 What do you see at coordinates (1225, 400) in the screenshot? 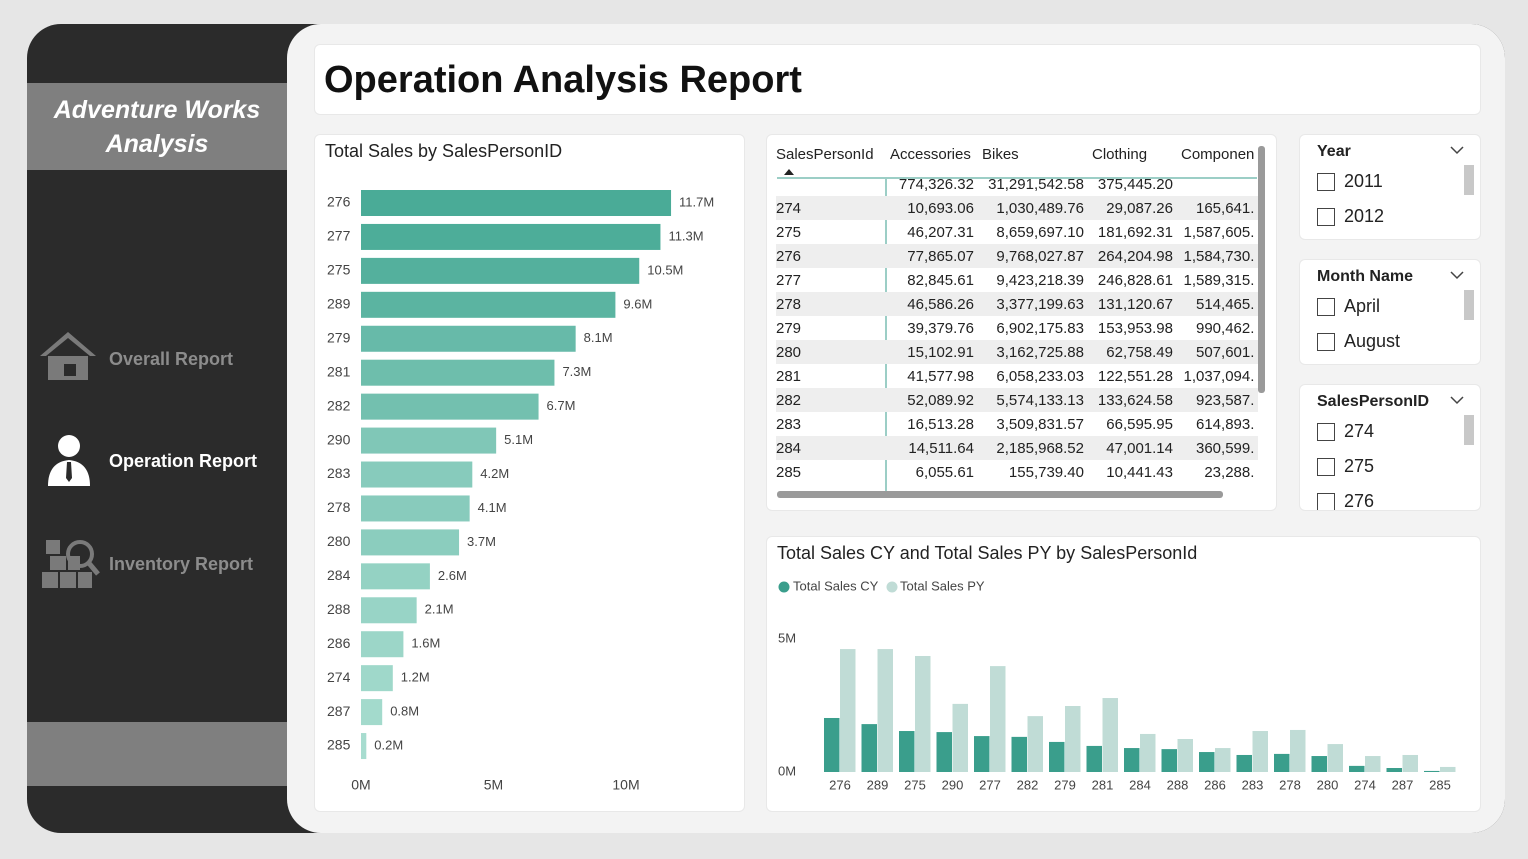
I see `table-cell: 923,587.` at bounding box center [1225, 400].